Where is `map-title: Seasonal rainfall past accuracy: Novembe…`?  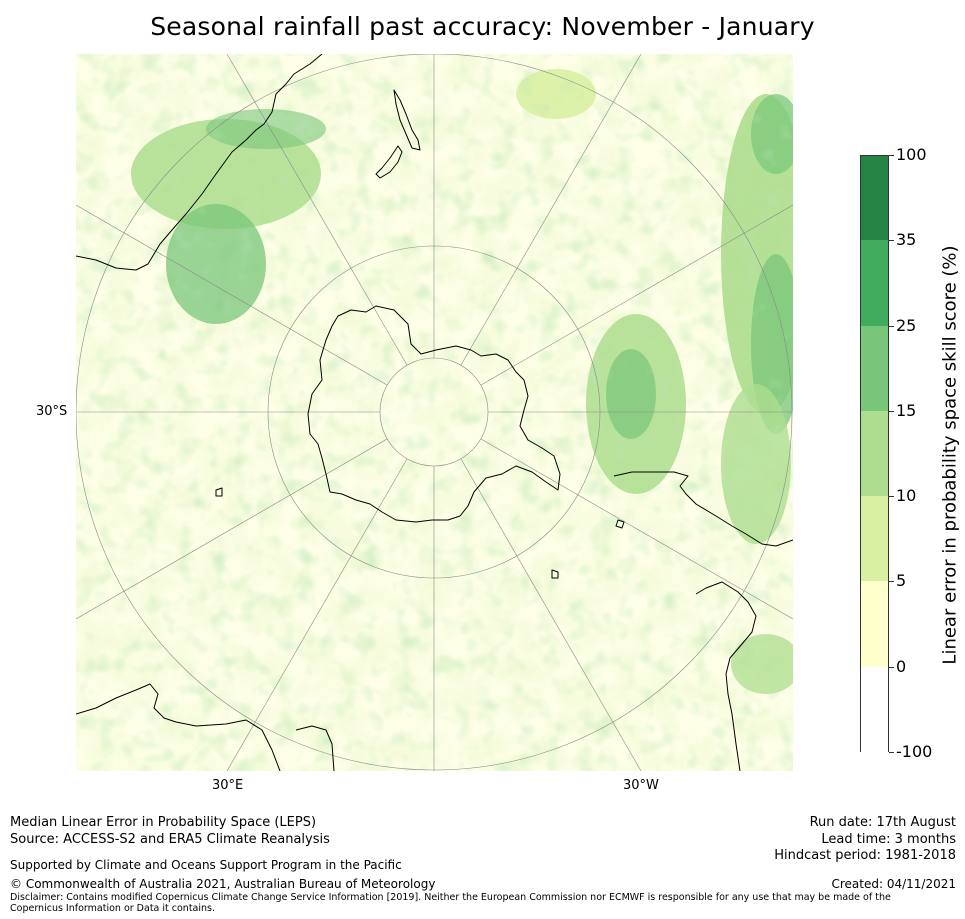
map-title: Seasonal rainfall past accuracy: Novembe… is located at coordinates (482, 26).